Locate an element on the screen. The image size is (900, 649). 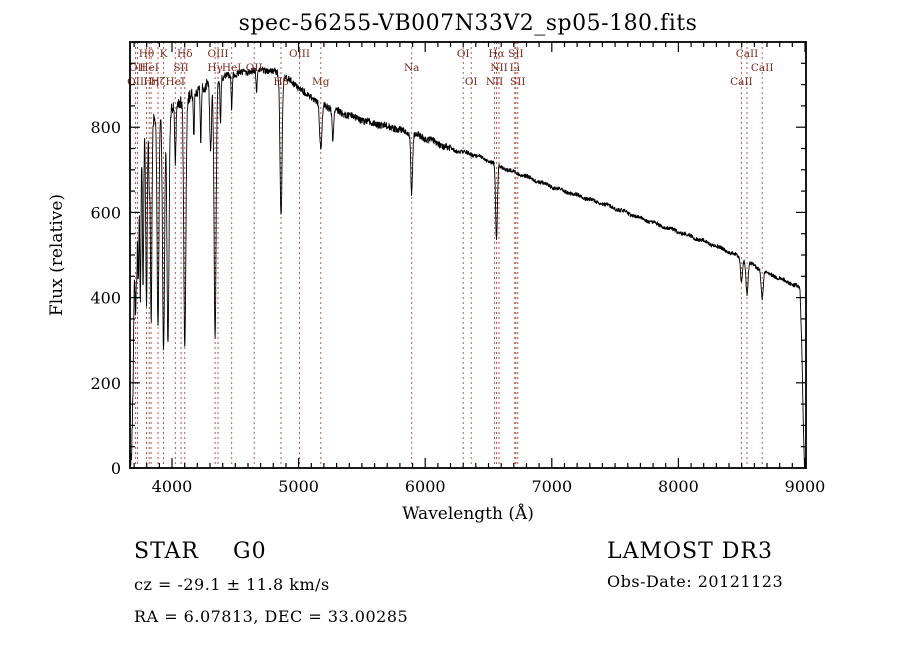
x-tick-label: 9000 is located at coordinates (805, 486).